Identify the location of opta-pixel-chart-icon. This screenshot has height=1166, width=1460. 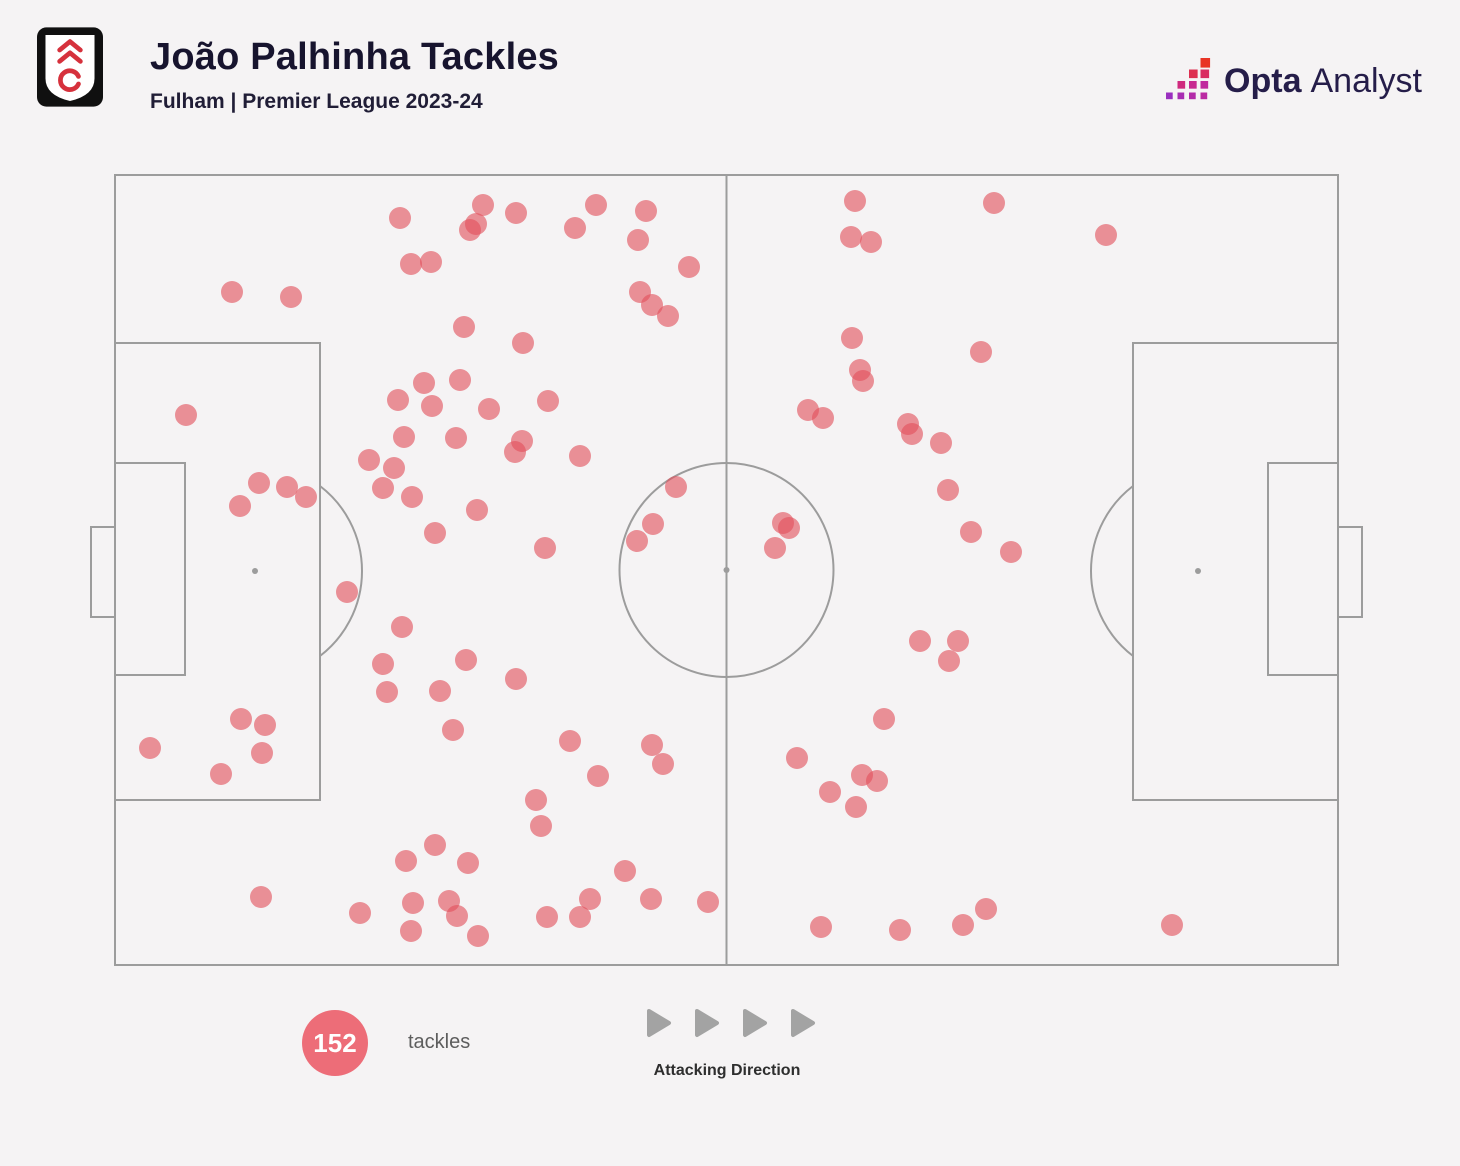
(1188, 79).